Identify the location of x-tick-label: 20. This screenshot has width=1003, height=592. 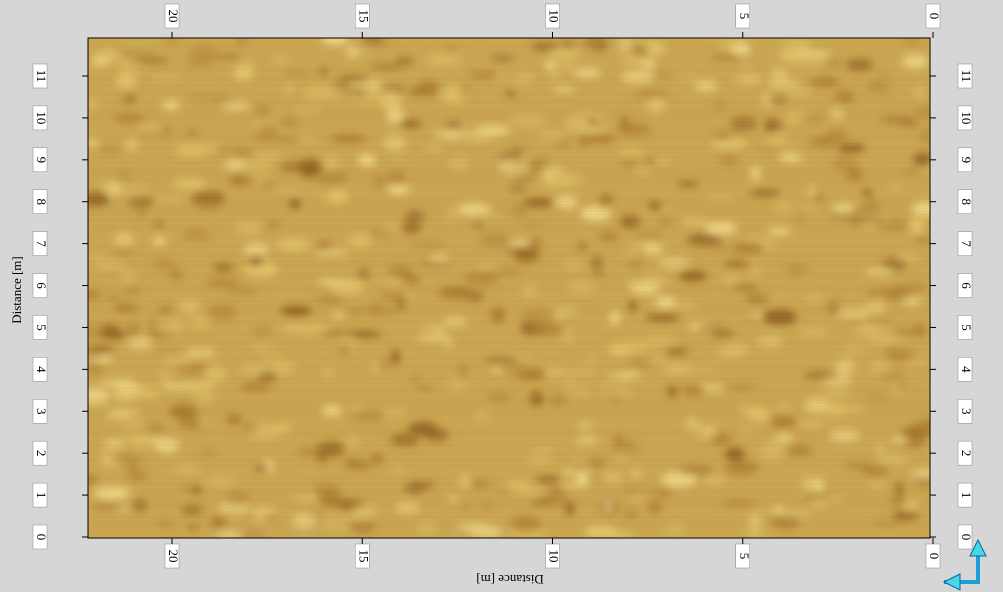
(173, 556).